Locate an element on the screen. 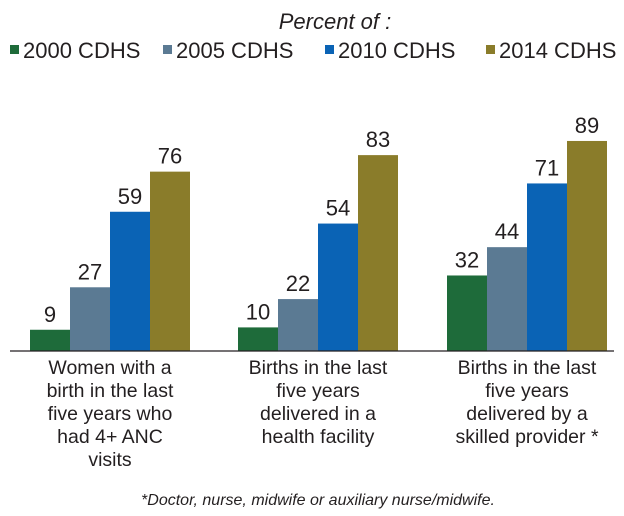 The image size is (624, 516). value-label-group2-series4: 83 is located at coordinates (378, 139).